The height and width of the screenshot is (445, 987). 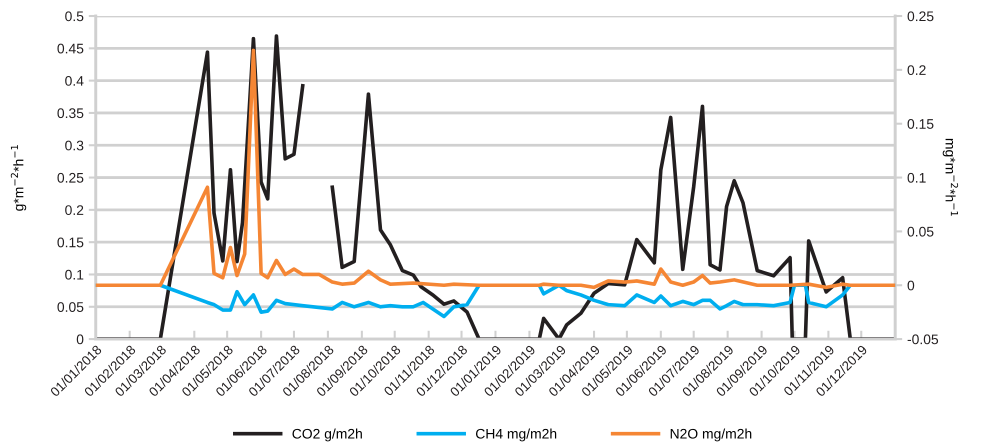 What do you see at coordinates (917, 177) in the screenshot?
I see `y2-tick-label: 0.1` at bounding box center [917, 177].